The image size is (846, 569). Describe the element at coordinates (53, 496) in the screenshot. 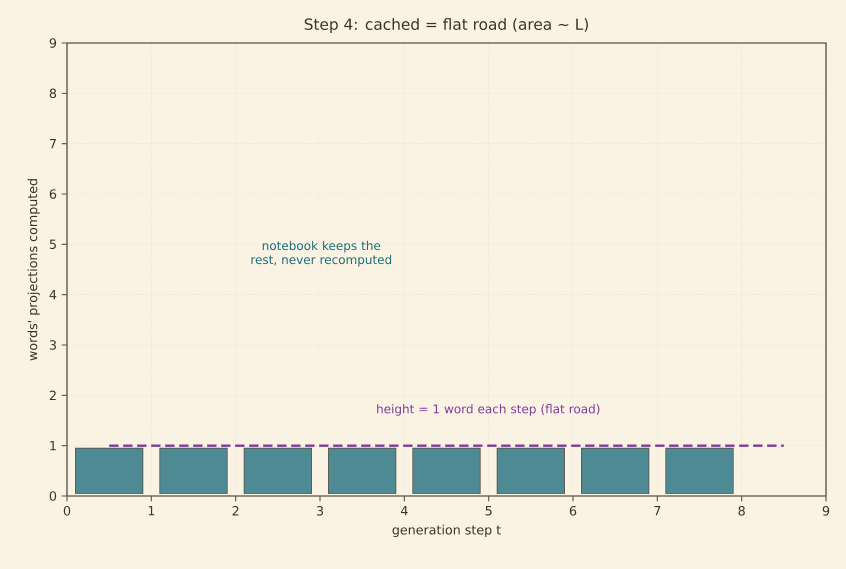

I see `y-tick-label: 0` at that location.